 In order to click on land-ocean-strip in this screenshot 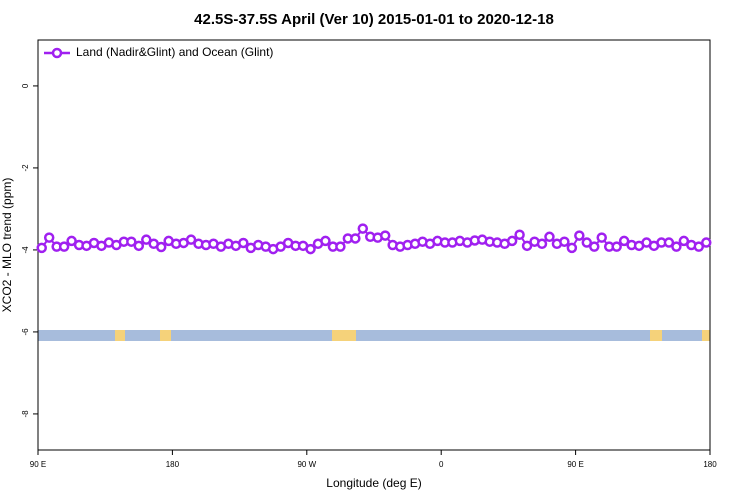, I will do `click(374, 335)`.